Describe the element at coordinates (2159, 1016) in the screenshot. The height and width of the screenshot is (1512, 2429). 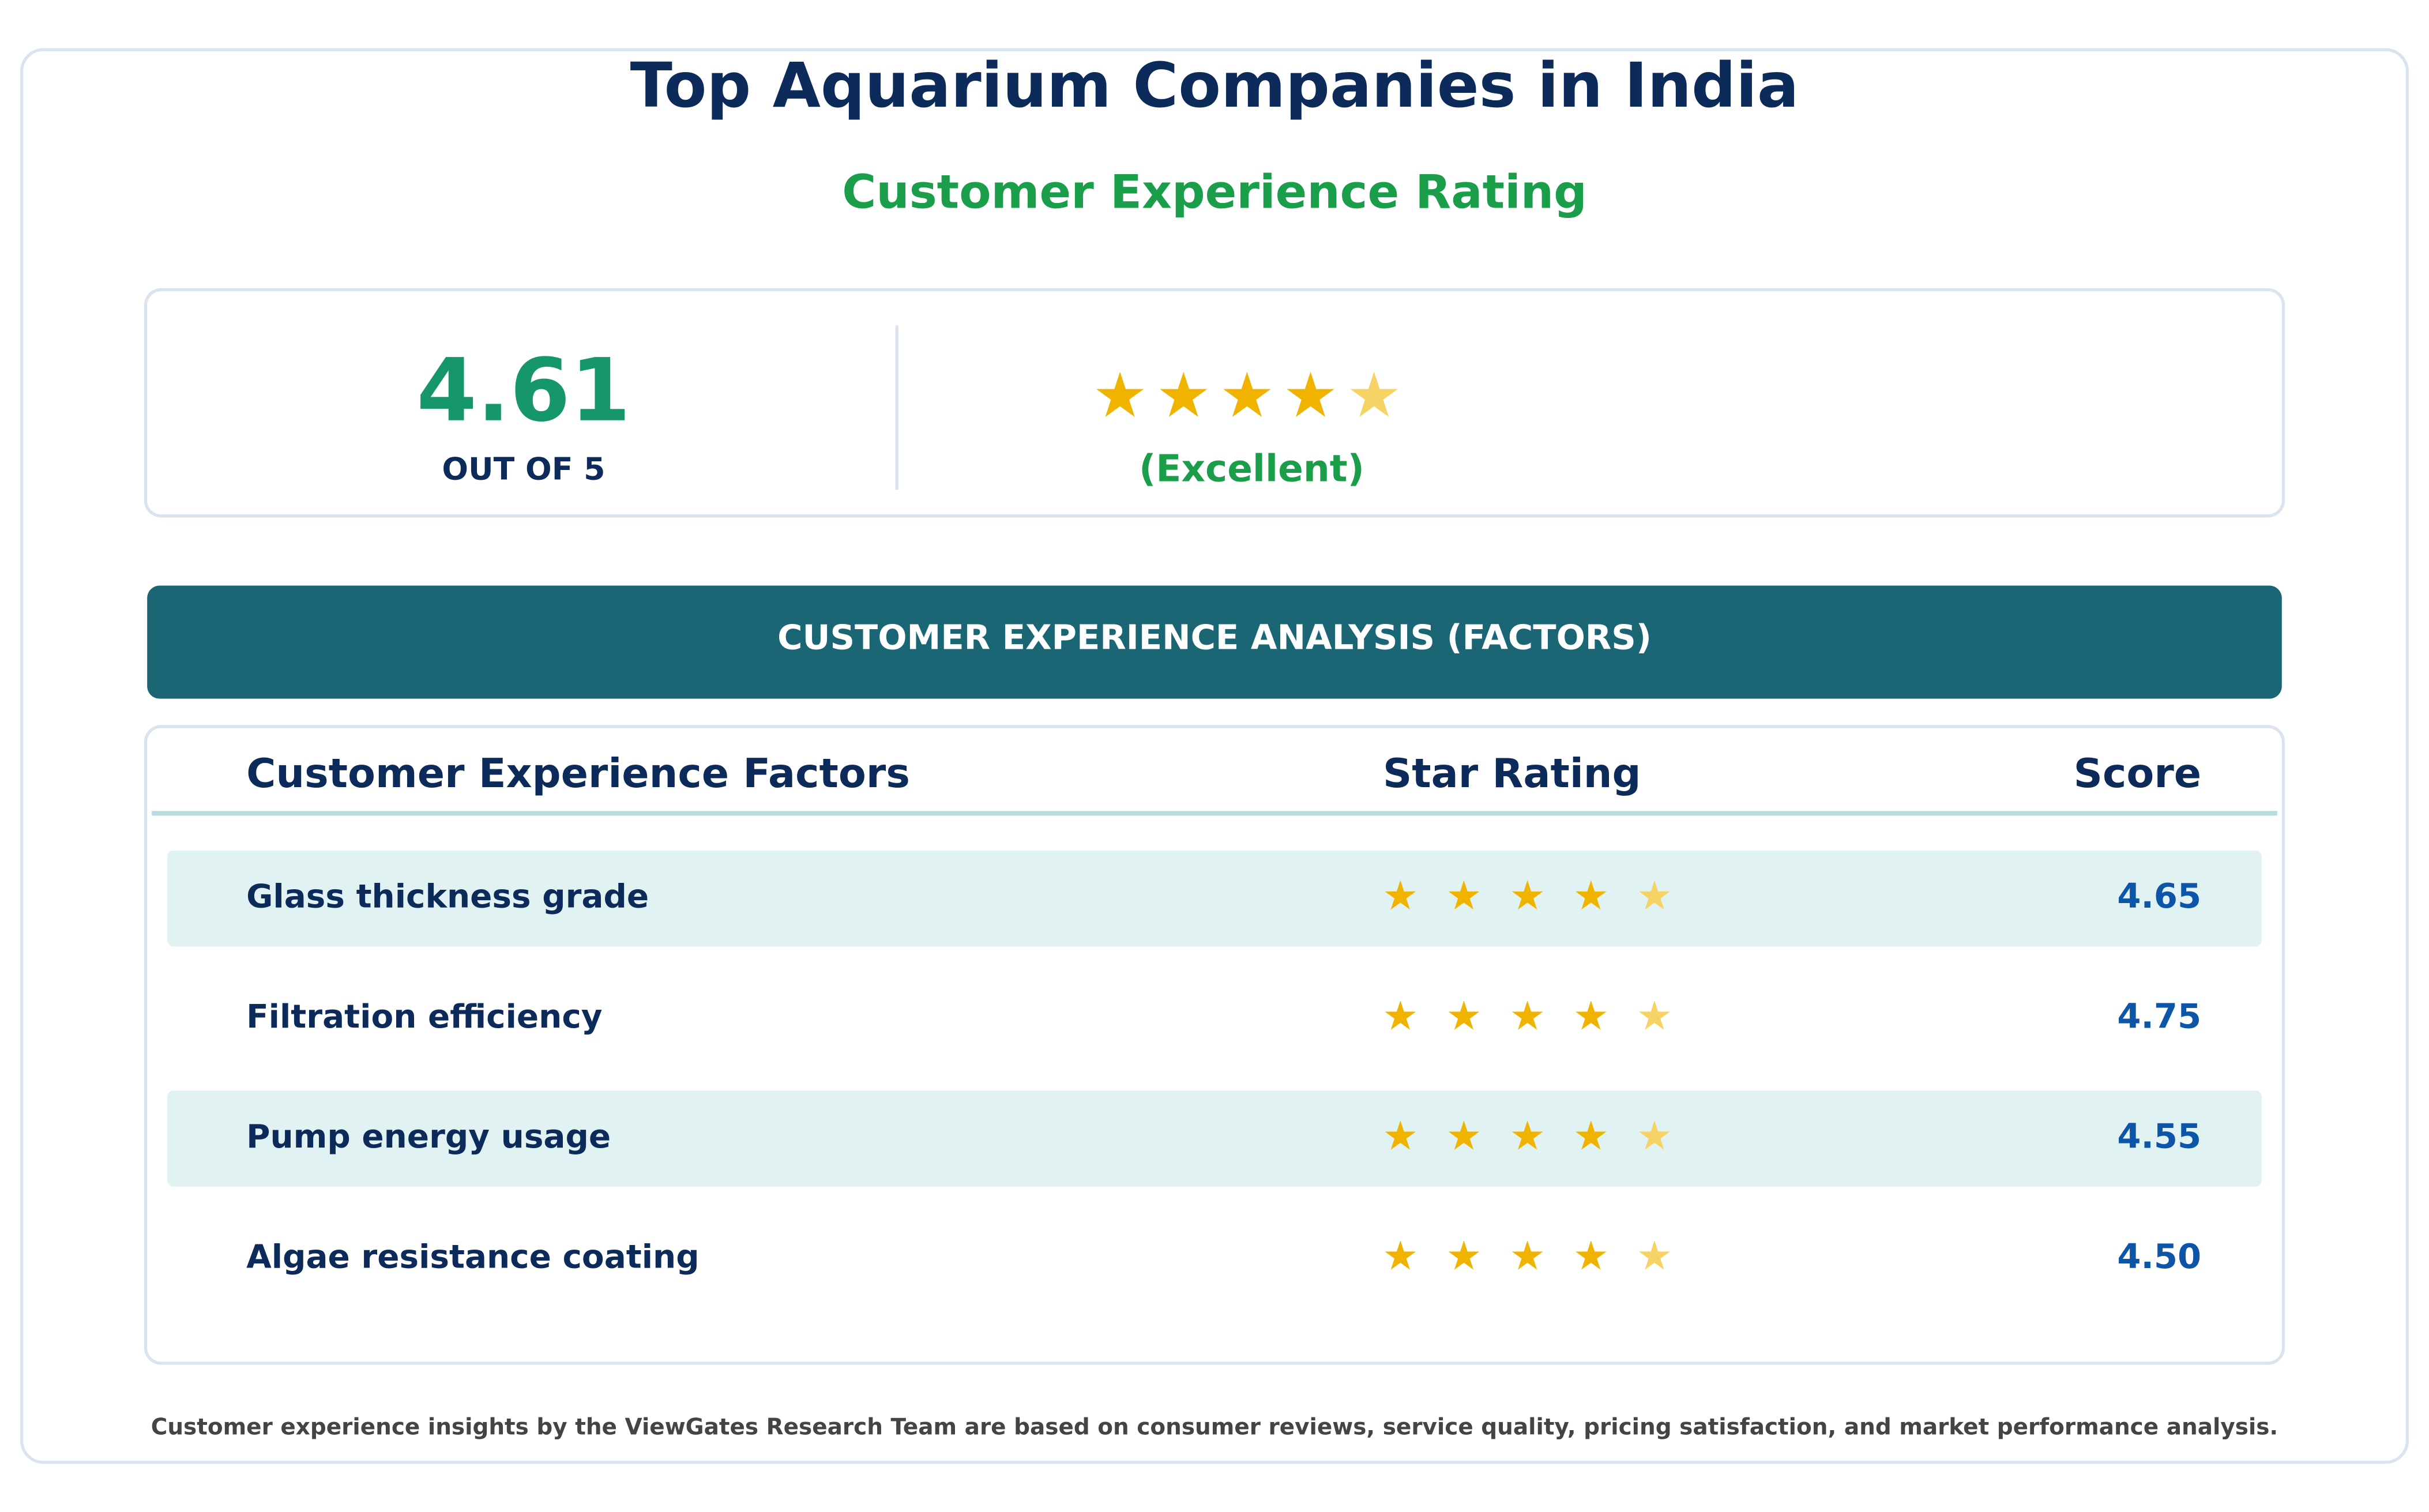
I see `factor-score: 4.75` at that location.